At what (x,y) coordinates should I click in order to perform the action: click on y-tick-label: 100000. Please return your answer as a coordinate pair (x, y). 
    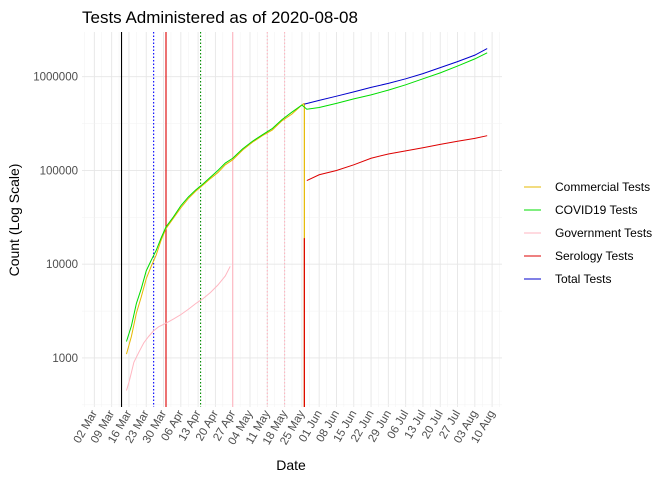
    Looking at the image, I should click on (59, 171).